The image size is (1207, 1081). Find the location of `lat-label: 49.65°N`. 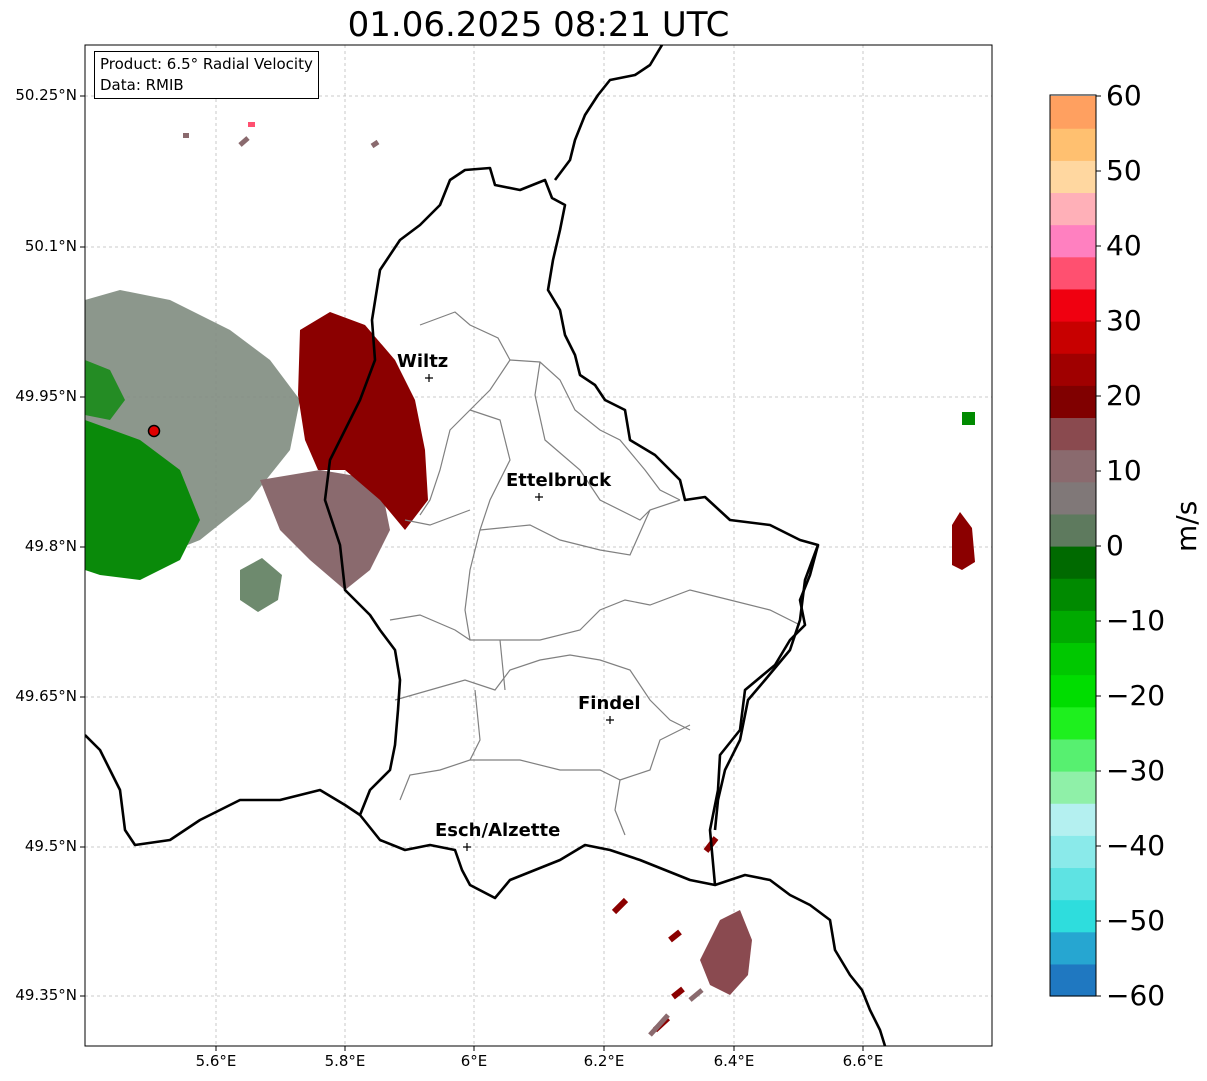

lat-label: 49.65°N is located at coordinates (46, 696).